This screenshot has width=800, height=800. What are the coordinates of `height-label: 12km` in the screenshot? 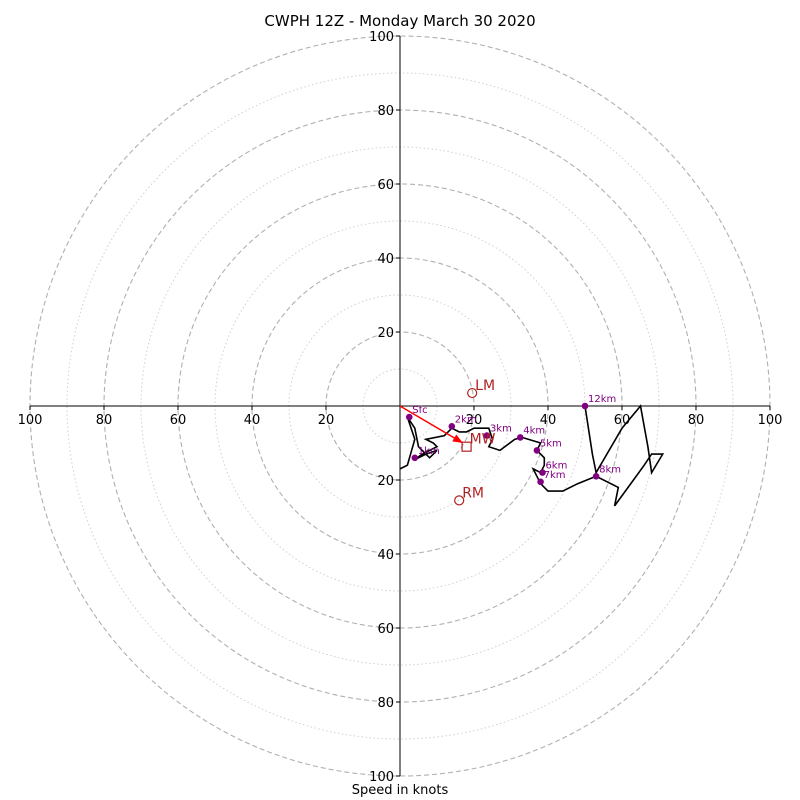 It's located at (602, 399).